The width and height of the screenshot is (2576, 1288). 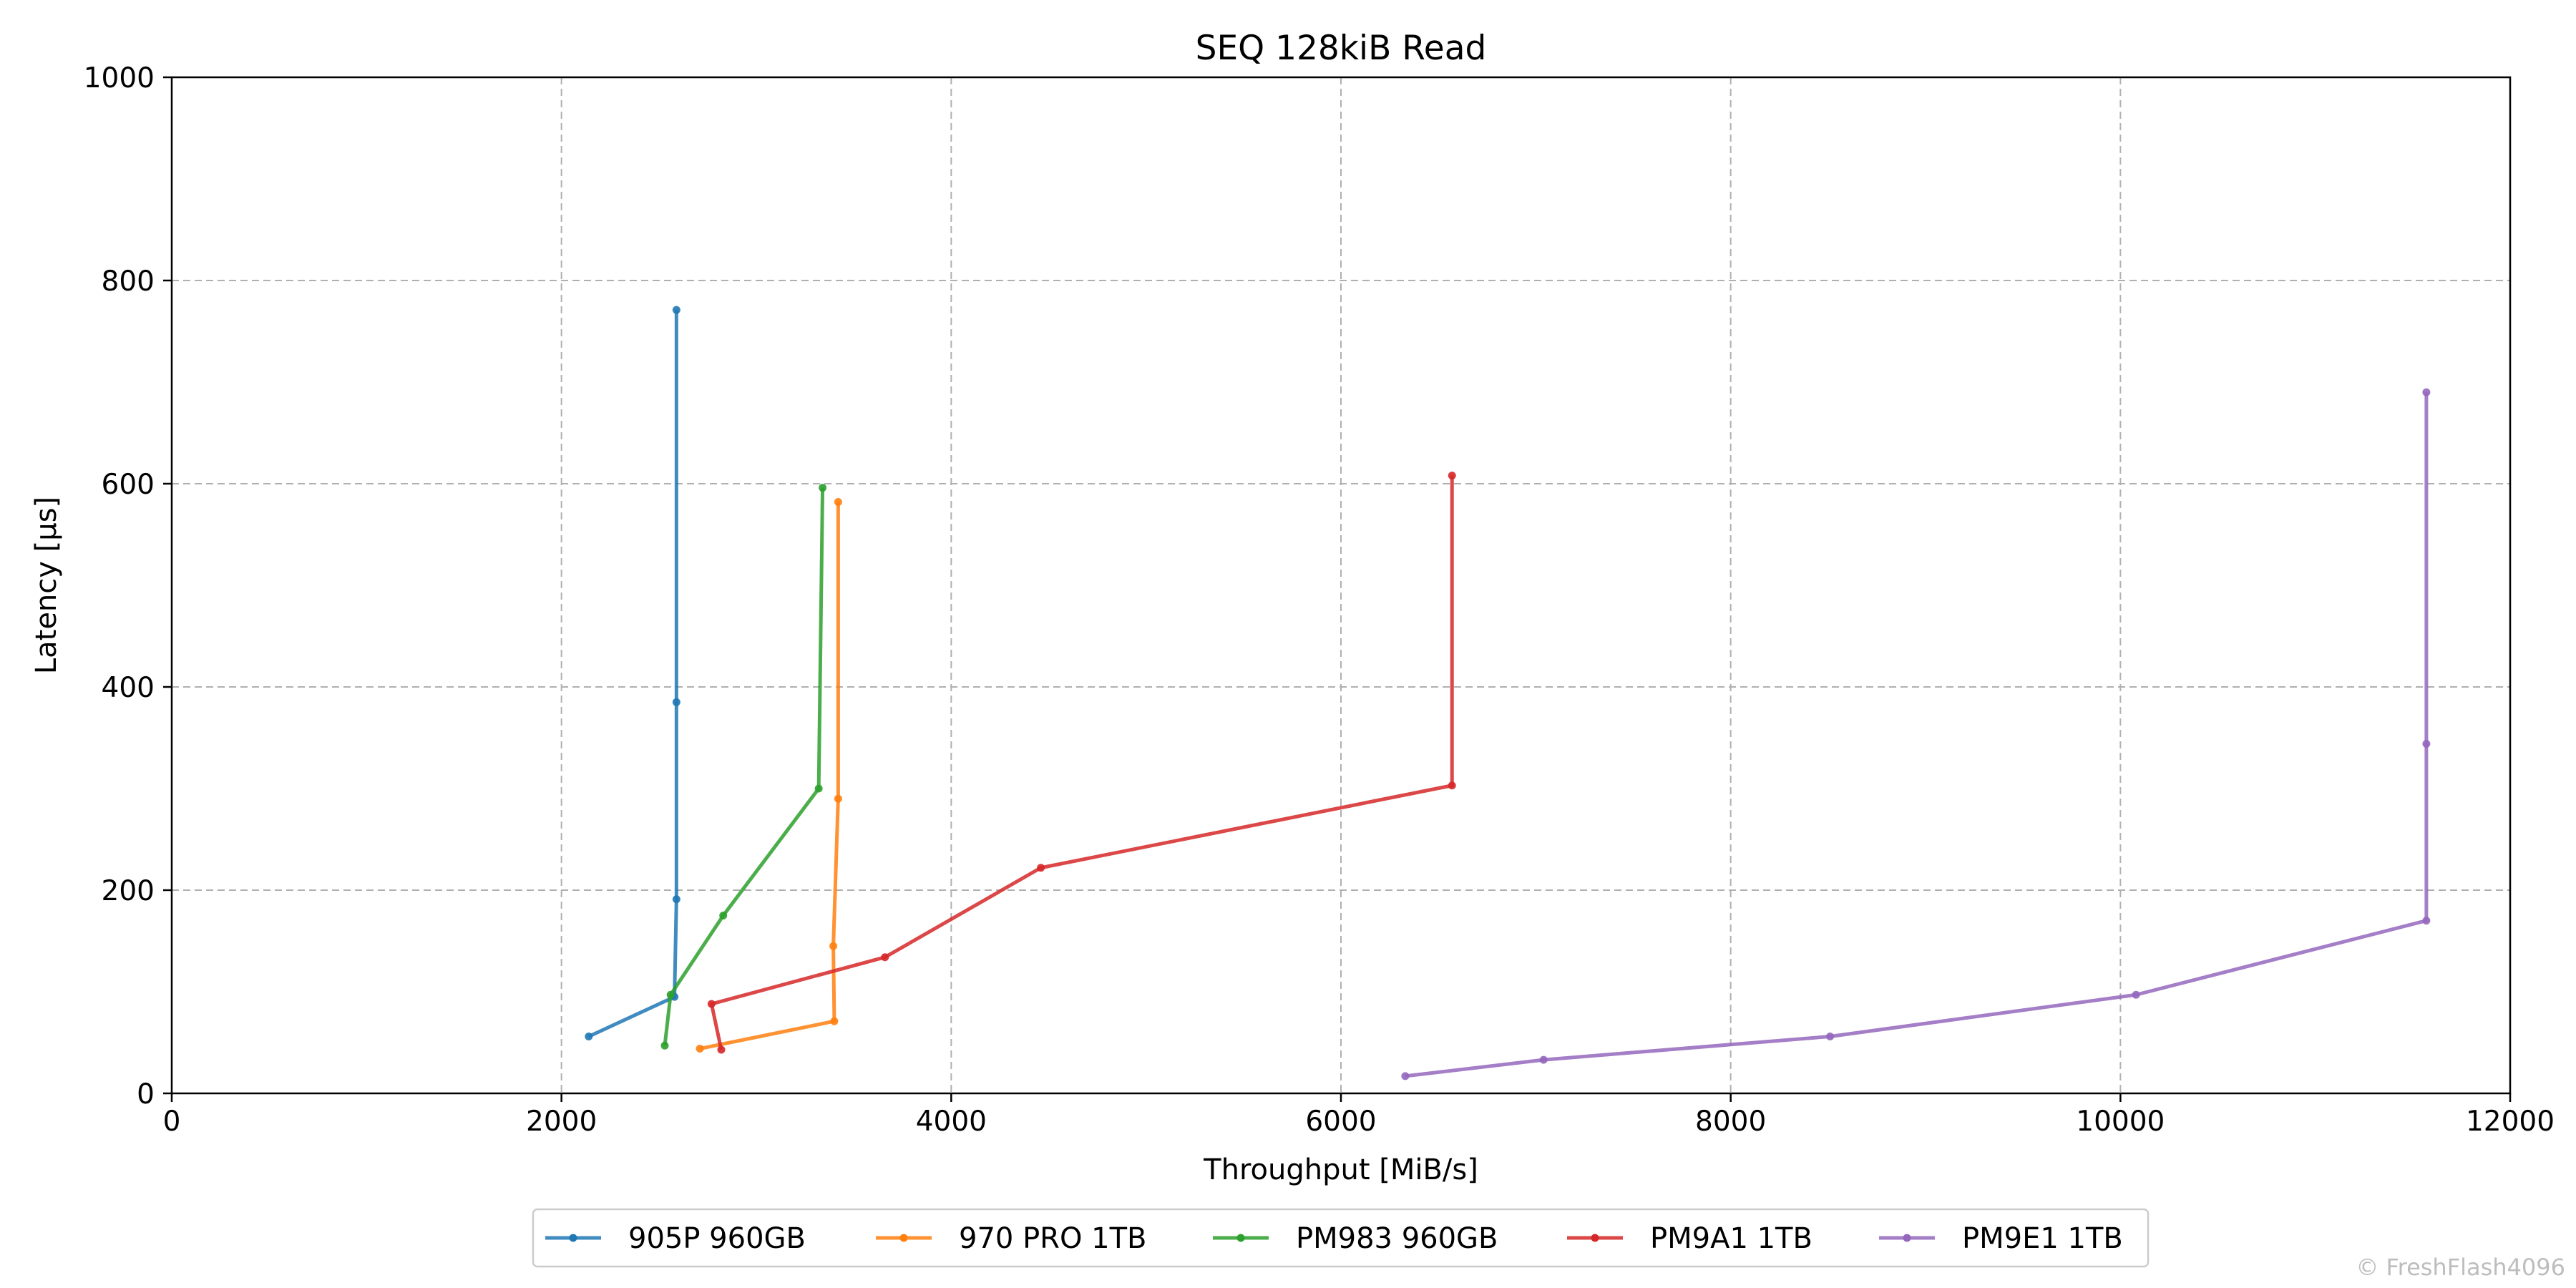 I want to click on legend-label: PM9E1 1TB, so click(x=2042, y=1238).